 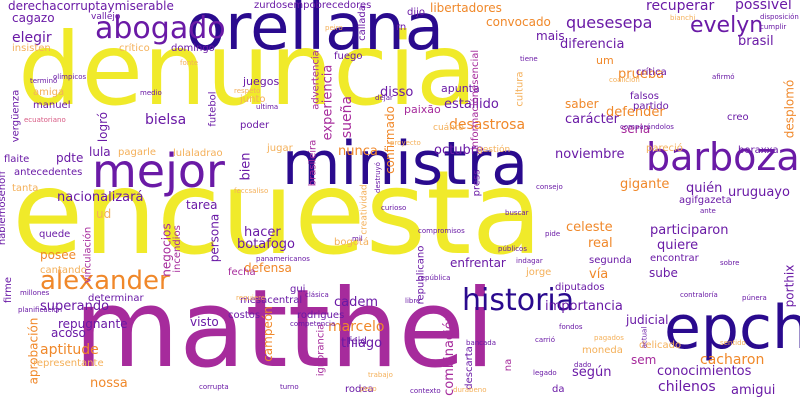 What do you see at coordinates (481, 343) in the screenshot?
I see `word-bancada: bancada` at bounding box center [481, 343].